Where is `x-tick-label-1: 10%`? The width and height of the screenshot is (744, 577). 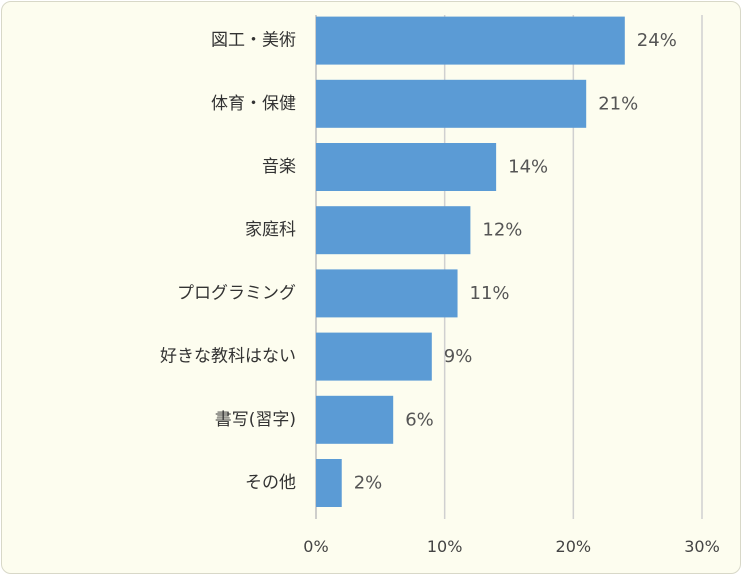 x-tick-label-1: 10% is located at coordinates (445, 546).